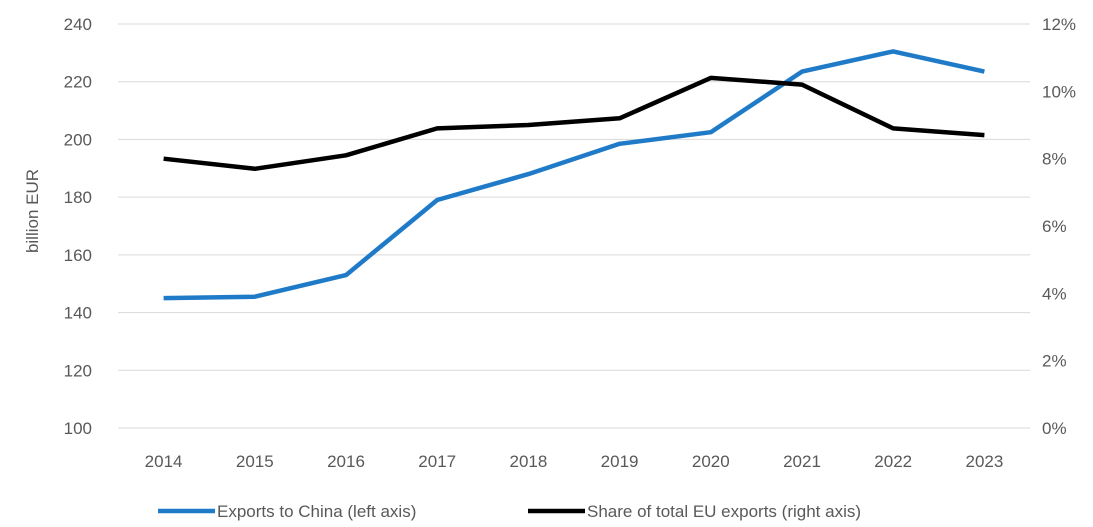  I want to click on left-tick-label: 160, so click(78, 255).